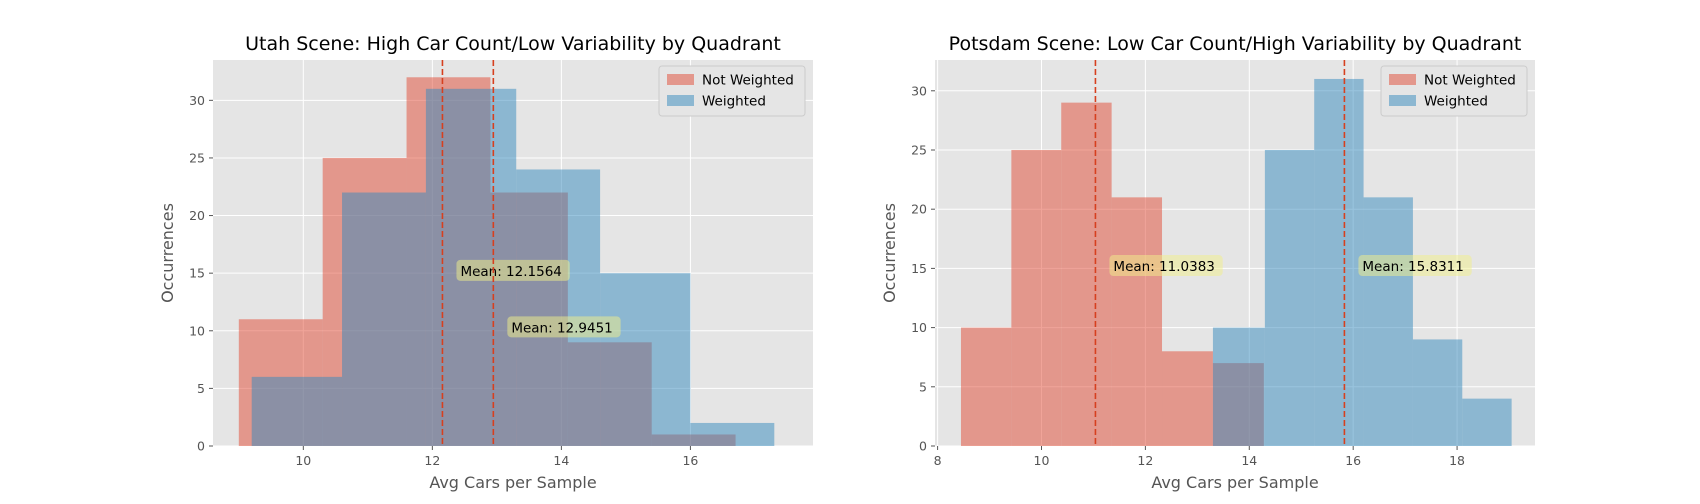 This screenshot has width=1700, height=504. I want to click on potsdam-legend: Not Weighted Weighted, so click(1454, 91).